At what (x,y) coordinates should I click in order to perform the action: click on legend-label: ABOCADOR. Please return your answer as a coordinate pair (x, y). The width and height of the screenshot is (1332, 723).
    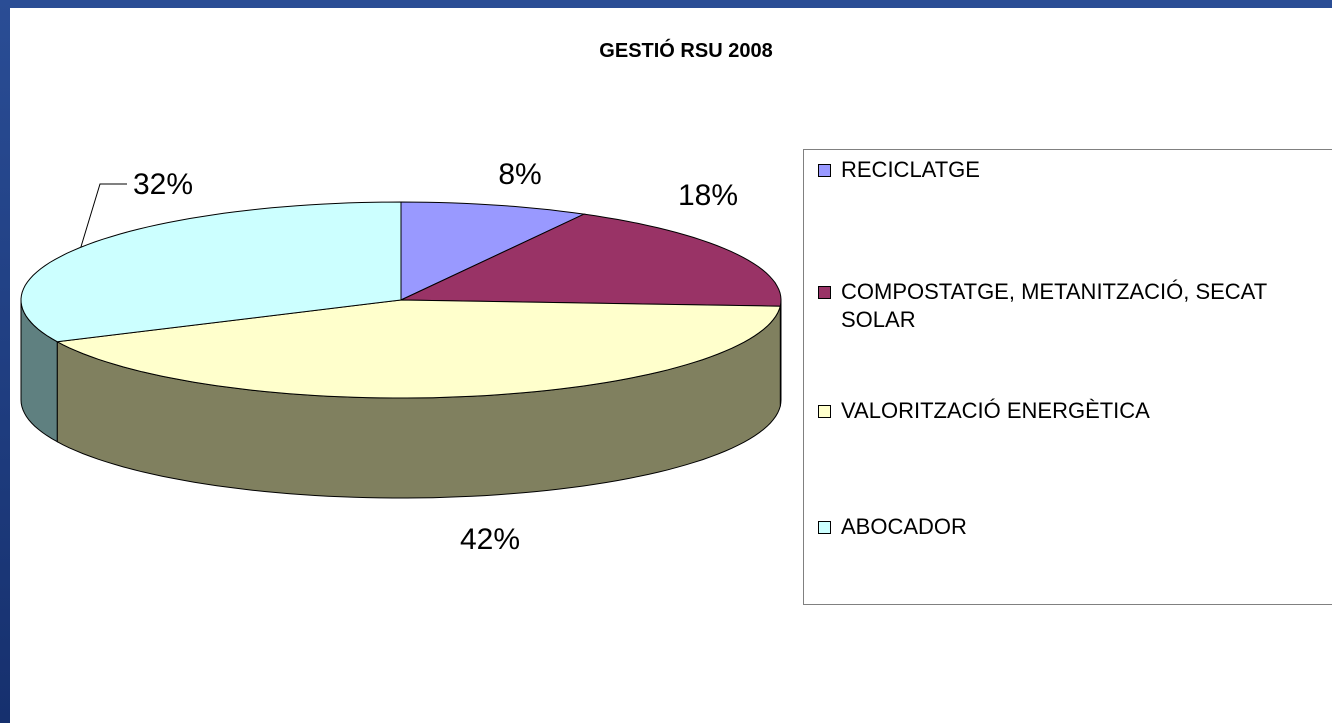
    Looking at the image, I should click on (904, 526).